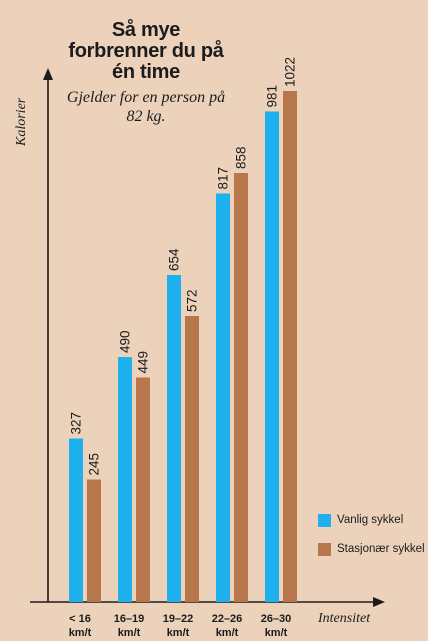  I want to click on value-label-vanlig-3: 817, so click(223, 178).